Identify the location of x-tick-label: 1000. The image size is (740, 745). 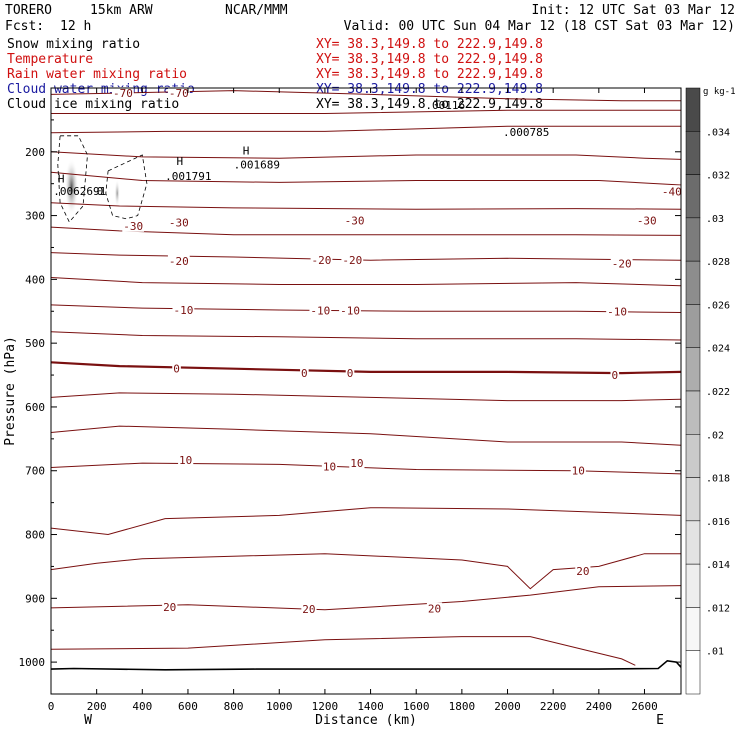
(279, 706).